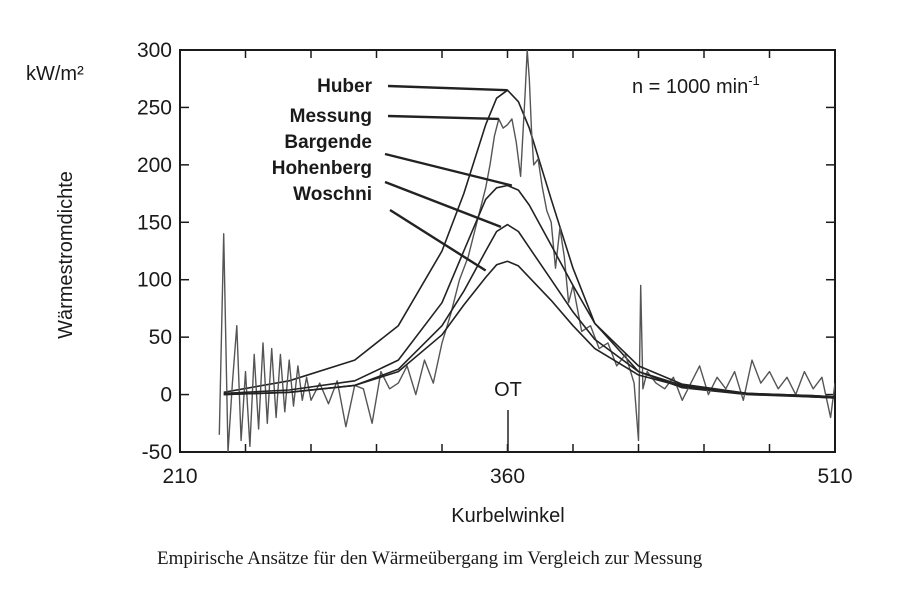 This screenshot has width=914, height=600. What do you see at coordinates (332, 194) in the screenshot?
I see `legend-label-woschni: Woschni` at bounding box center [332, 194].